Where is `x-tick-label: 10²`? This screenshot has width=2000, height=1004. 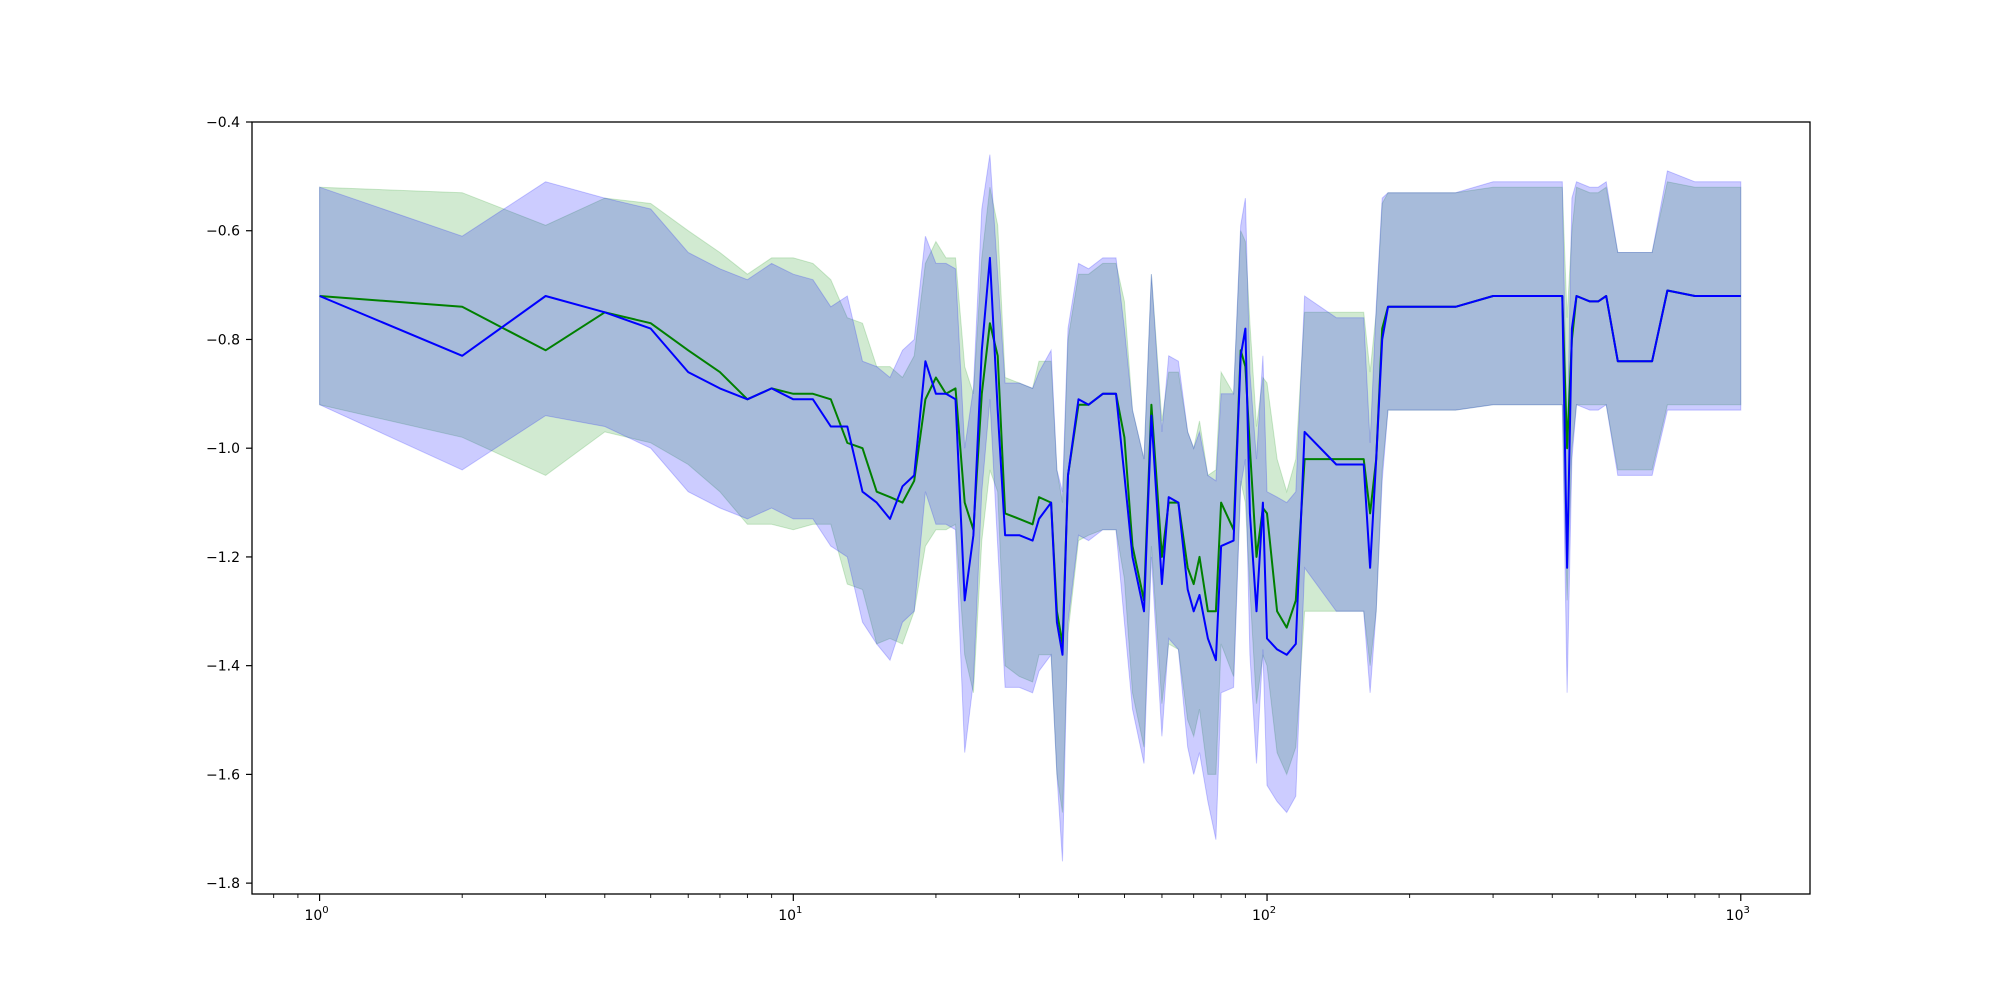
x-tick-label: 10² is located at coordinates (1264, 914).